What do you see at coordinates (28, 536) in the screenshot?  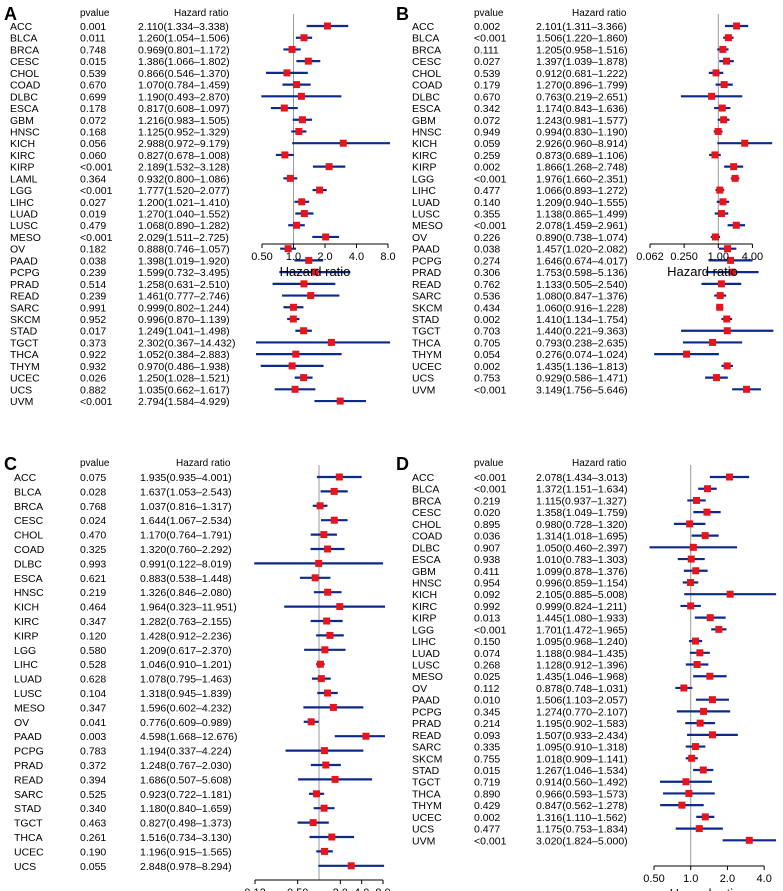 I see `row-label-chol: CHOL` at bounding box center [28, 536].